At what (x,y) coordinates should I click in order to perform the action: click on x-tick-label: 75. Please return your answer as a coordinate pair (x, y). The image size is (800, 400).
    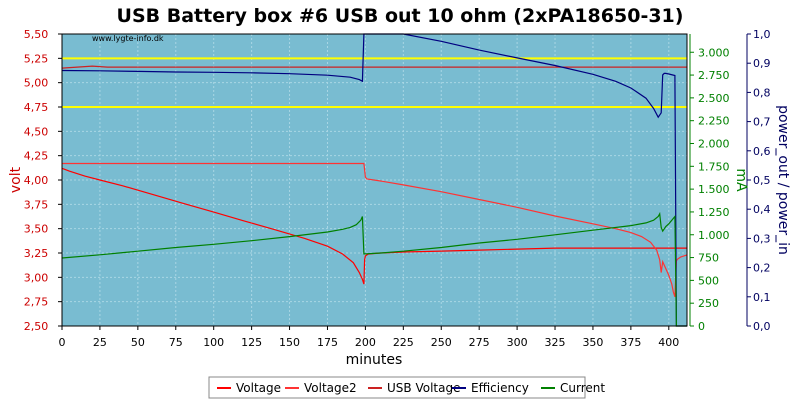
    Looking at the image, I should click on (176, 342).